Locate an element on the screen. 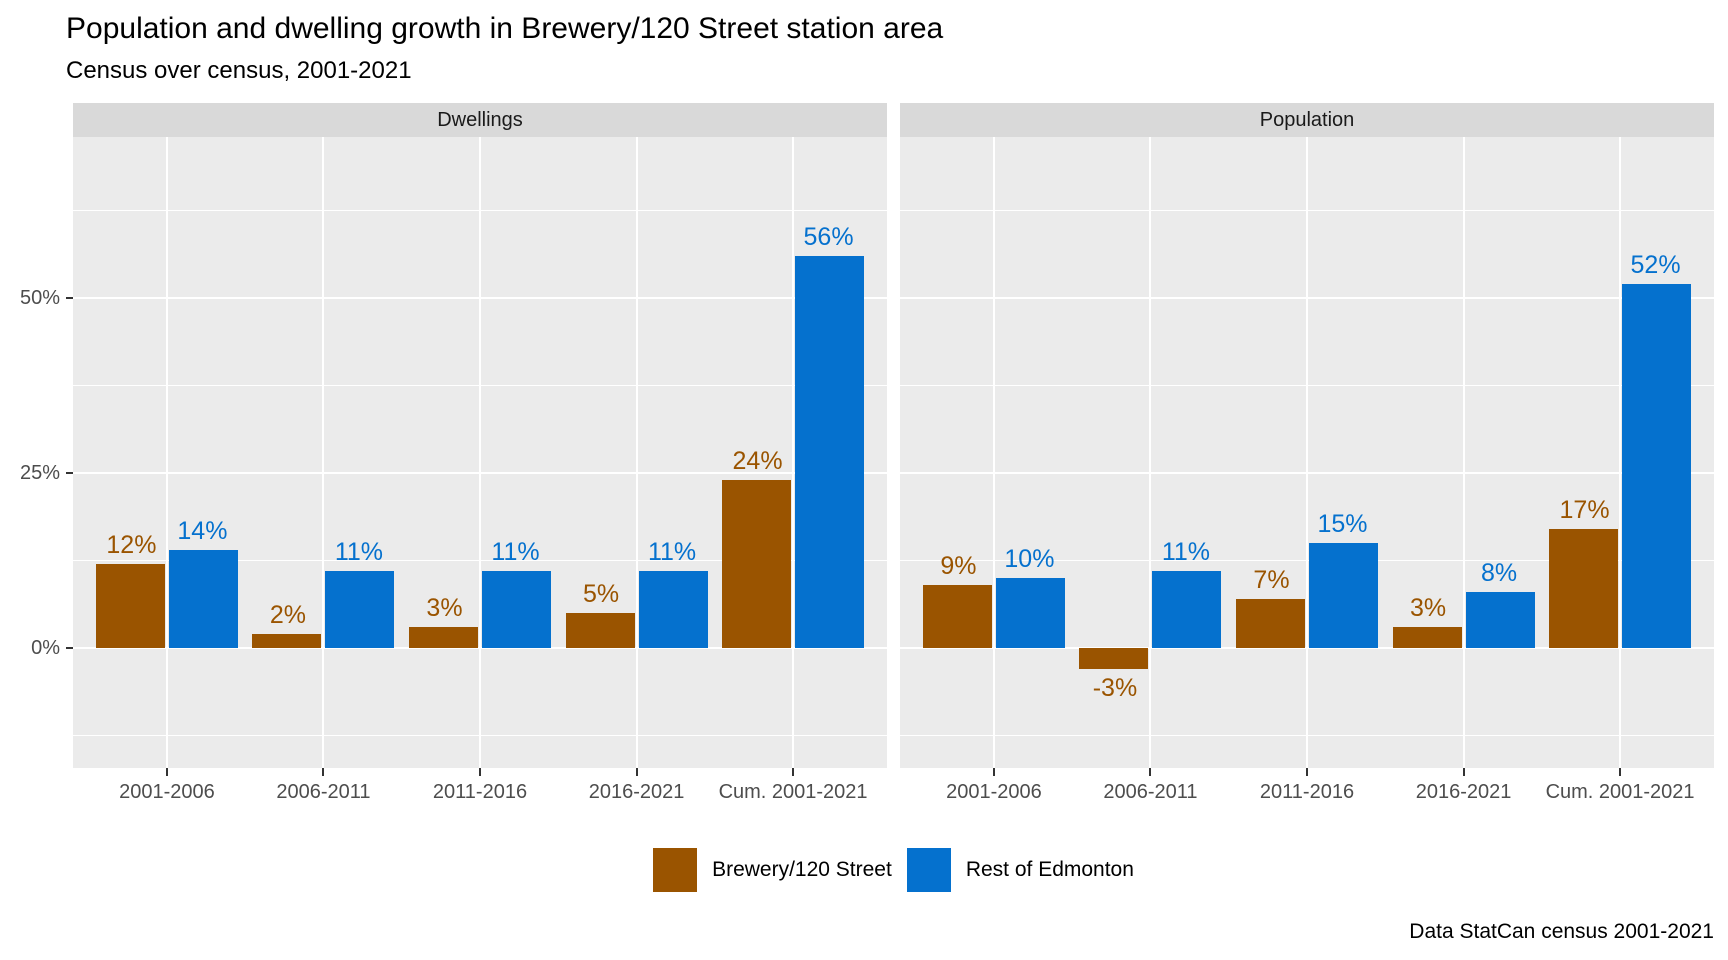 This screenshot has height=960, width=1728. facet-strip: Dwellings is located at coordinates (480, 120).